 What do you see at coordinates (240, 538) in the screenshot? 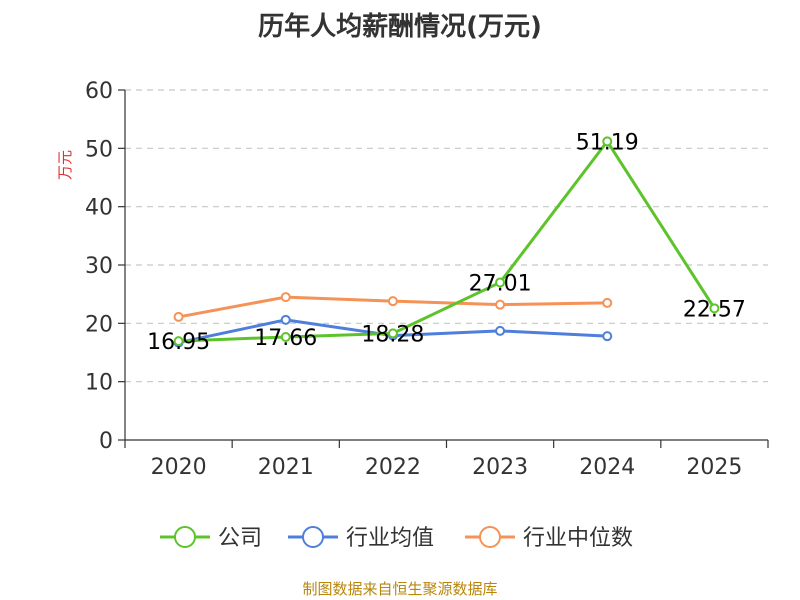
I see `legend-label: 公司` at bounding box center [240, 538].